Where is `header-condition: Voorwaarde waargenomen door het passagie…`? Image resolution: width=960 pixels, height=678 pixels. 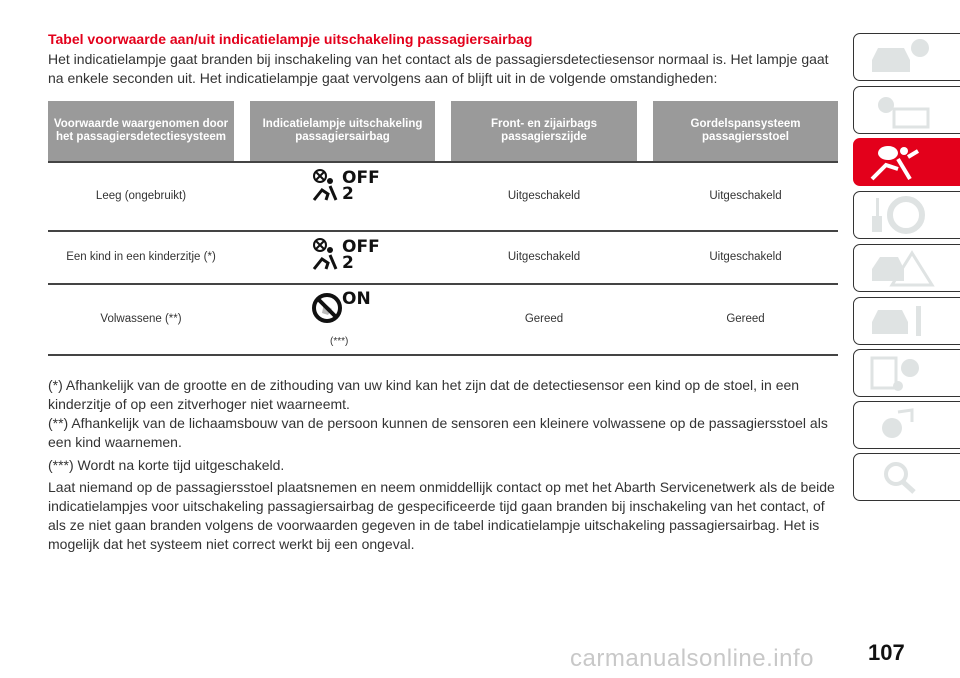 header-condition: Voorwaarde waargenomen door het passagie… is located at coordinates (141, 131).